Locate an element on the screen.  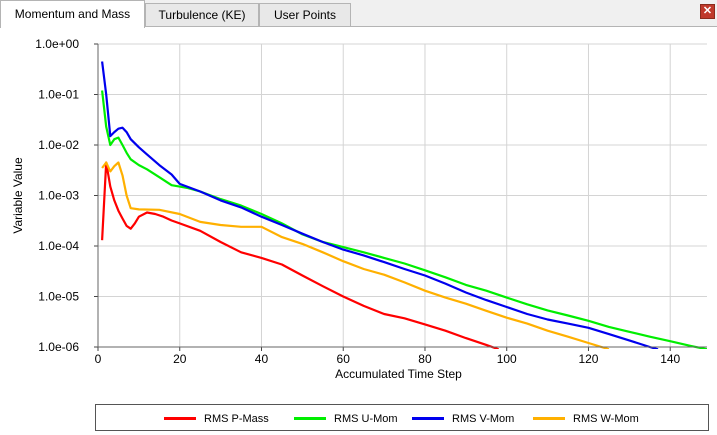
y-axis-title: Variable Value is located at coordinates (18, 195).